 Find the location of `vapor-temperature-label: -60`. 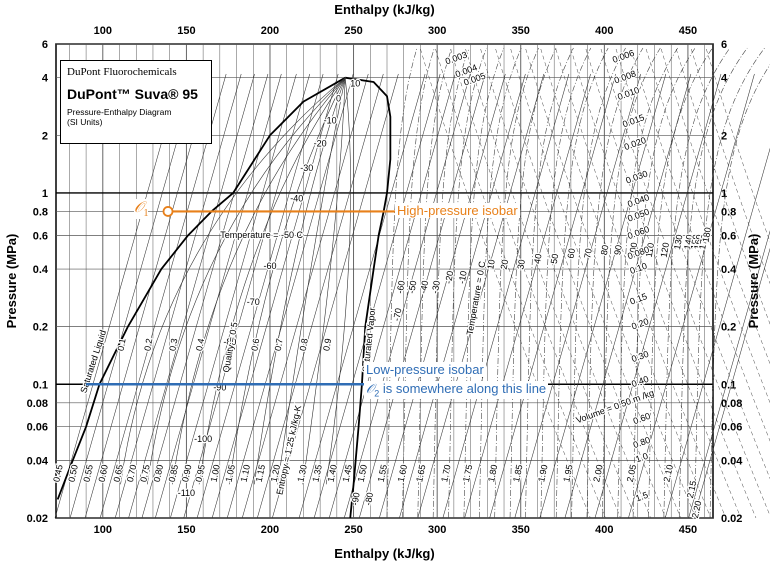

vapor-temperature-label: -60 is located at coordinates (401, 287).